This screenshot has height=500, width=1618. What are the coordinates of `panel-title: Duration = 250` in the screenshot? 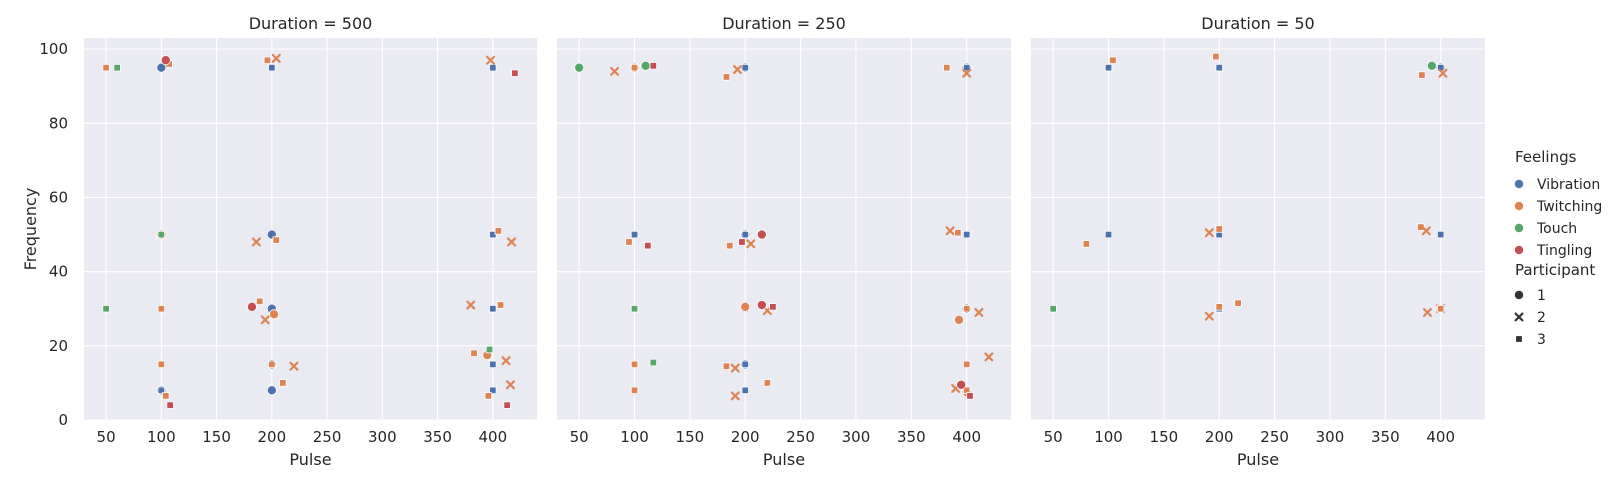 It's located at (784, 23).